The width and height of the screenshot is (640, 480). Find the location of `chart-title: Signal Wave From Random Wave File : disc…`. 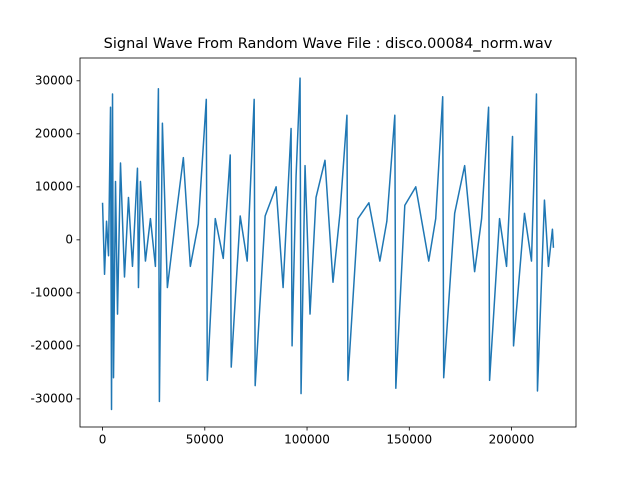

chart-title: Signal Wave From Random Wave File : disc… is located at coordinates (328, 44).